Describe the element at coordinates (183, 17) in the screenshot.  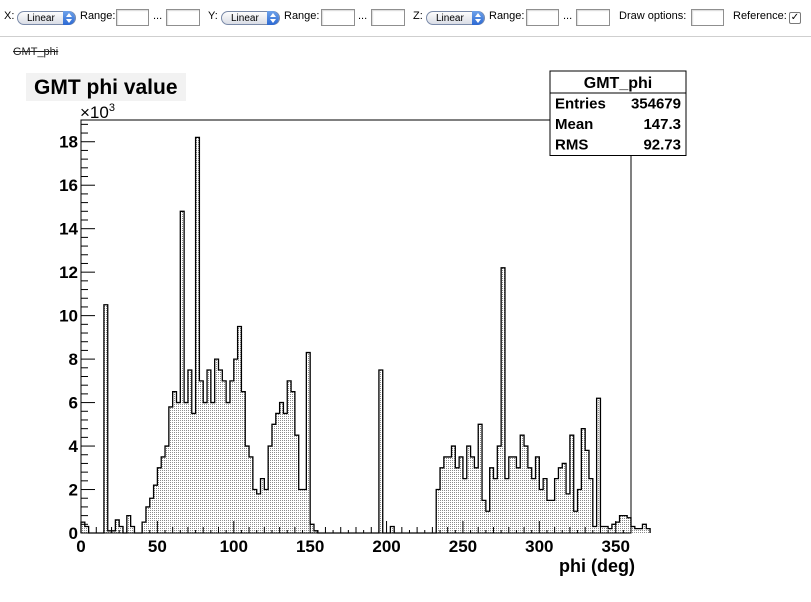
I see `x-range-max-input` at that location.